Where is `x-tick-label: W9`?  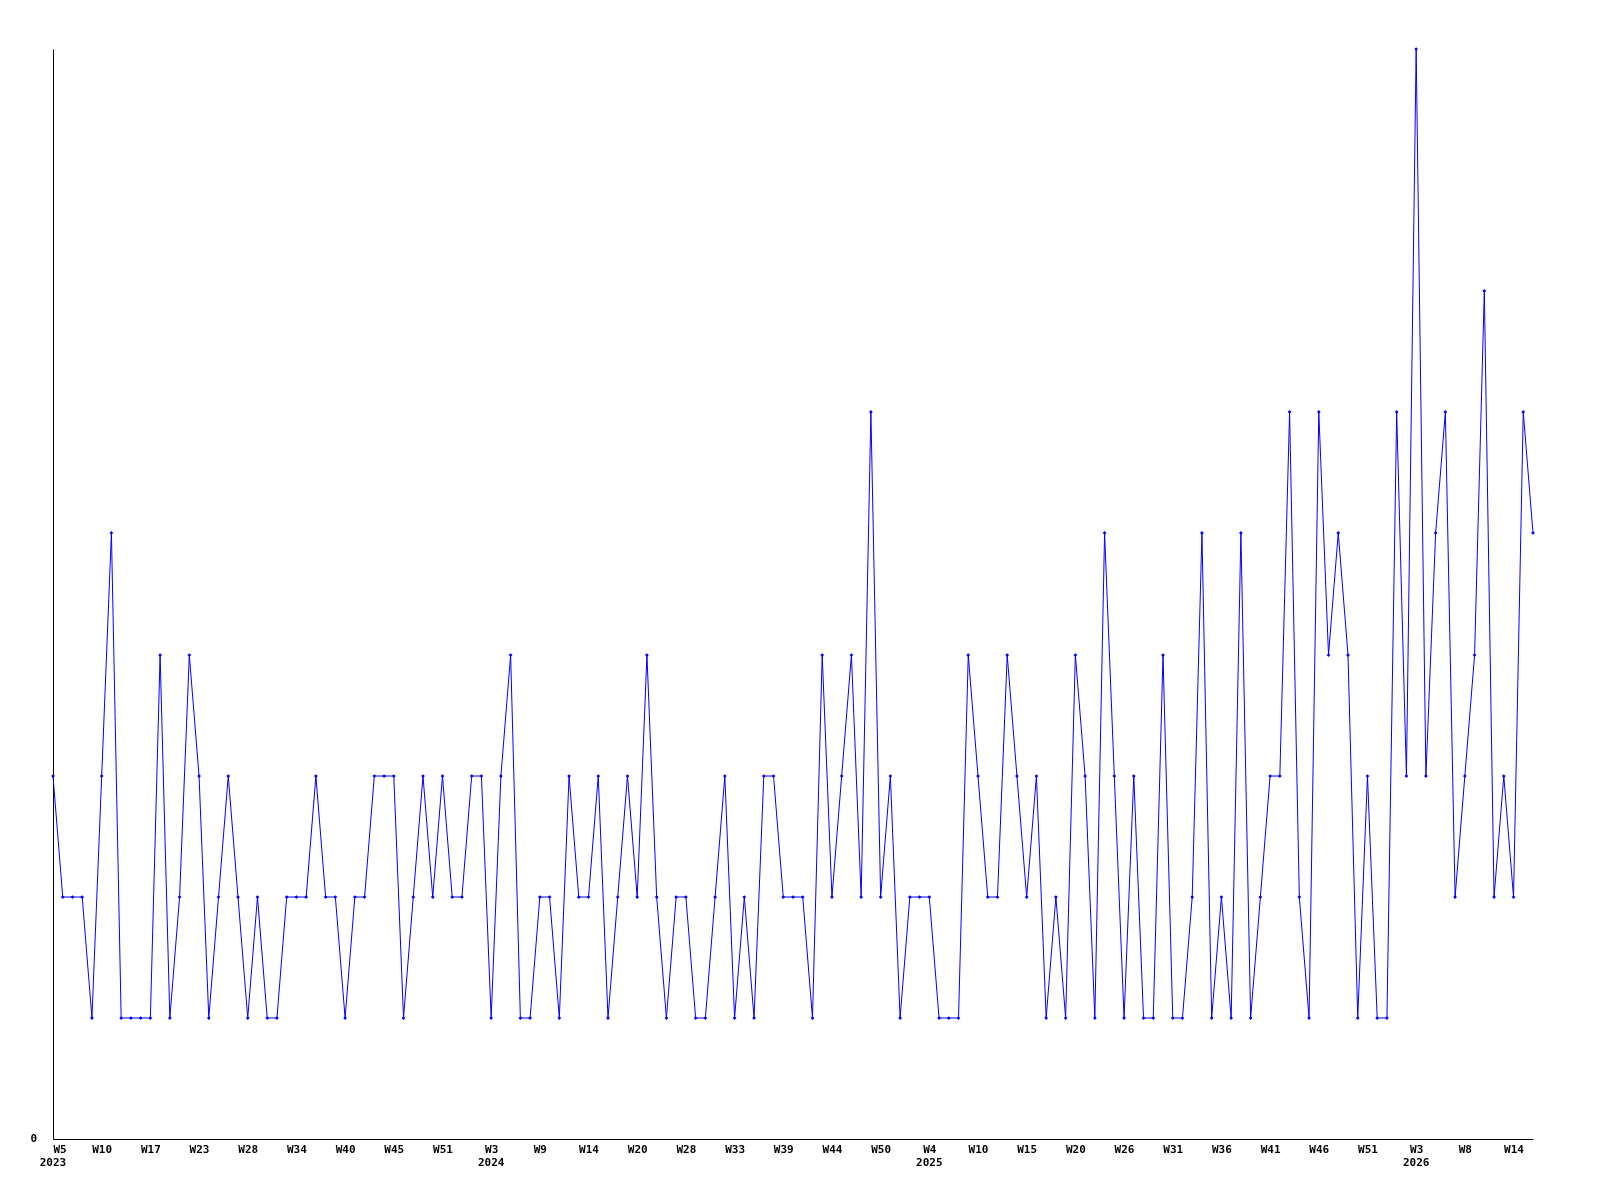 x-tick-label: W9 is located at coordinates (540, 1149).